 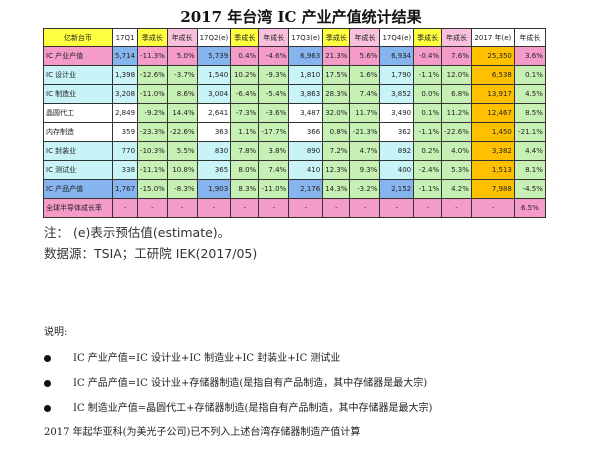 I want to click on table-cell: 25,350, so click(x=492, y=56).